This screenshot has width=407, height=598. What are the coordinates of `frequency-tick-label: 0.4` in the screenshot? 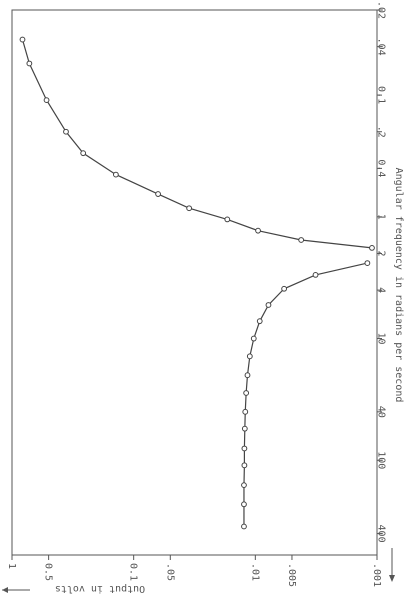 It's located at (381, 168).